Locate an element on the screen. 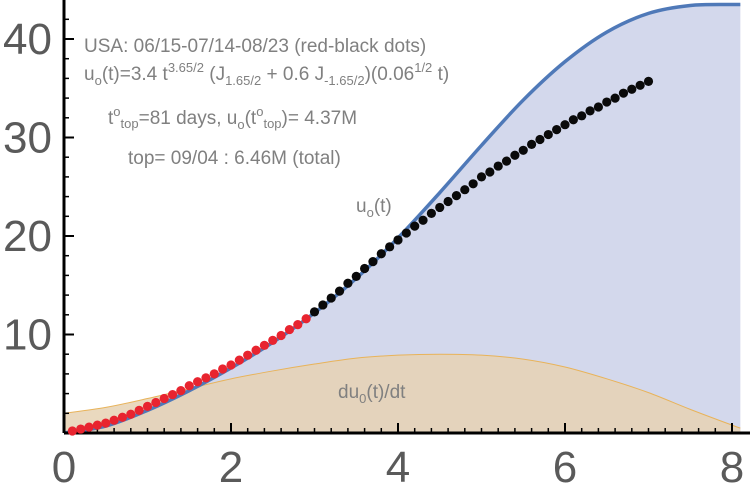 The width and height of the screenshot is (750, 487). annotation-top-time: totop=81 days, uo(totop)= 4.37M is located at coordinates (232, 118).